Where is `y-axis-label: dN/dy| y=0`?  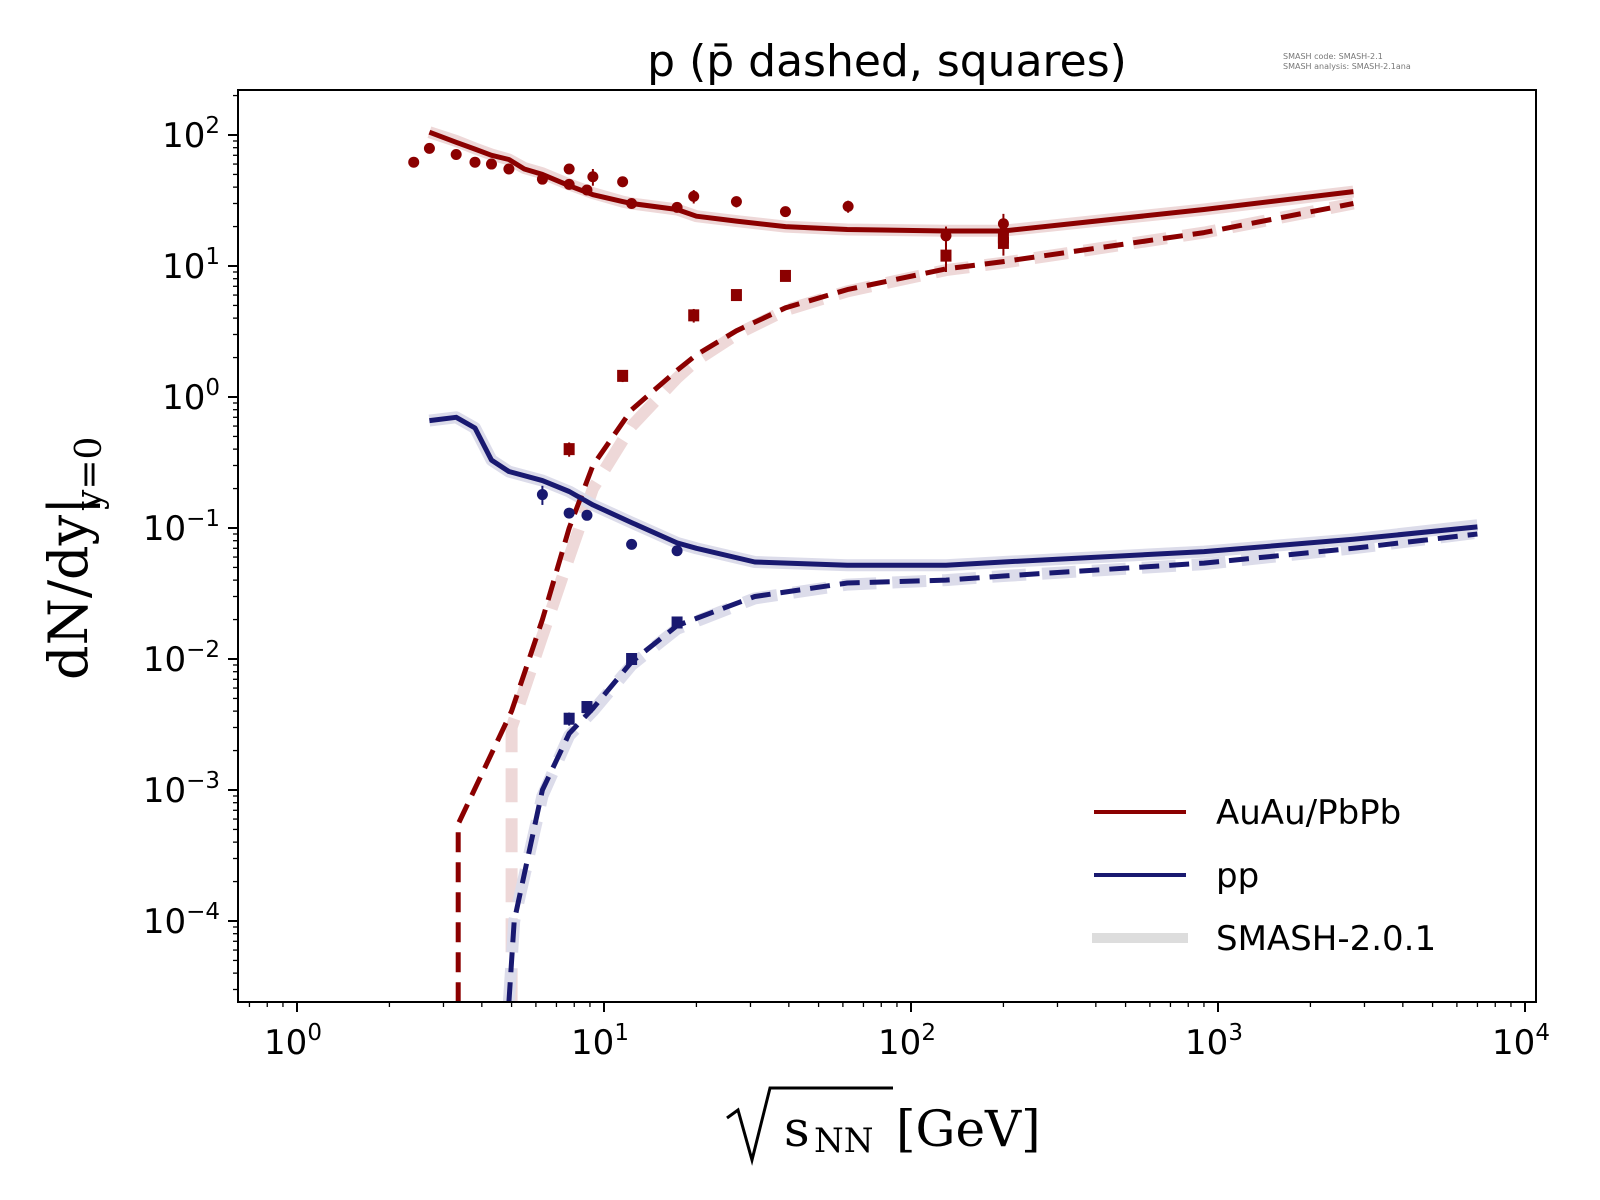 y-axis-label: dN/dy| y=0 is located at coordinates (73, 558).